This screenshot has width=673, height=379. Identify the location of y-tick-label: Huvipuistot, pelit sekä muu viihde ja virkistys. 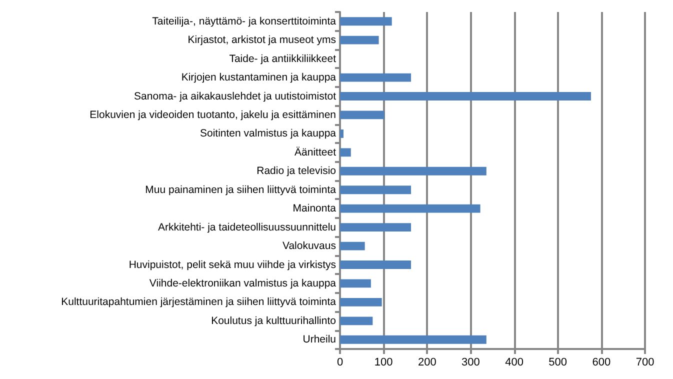
(232, 264).